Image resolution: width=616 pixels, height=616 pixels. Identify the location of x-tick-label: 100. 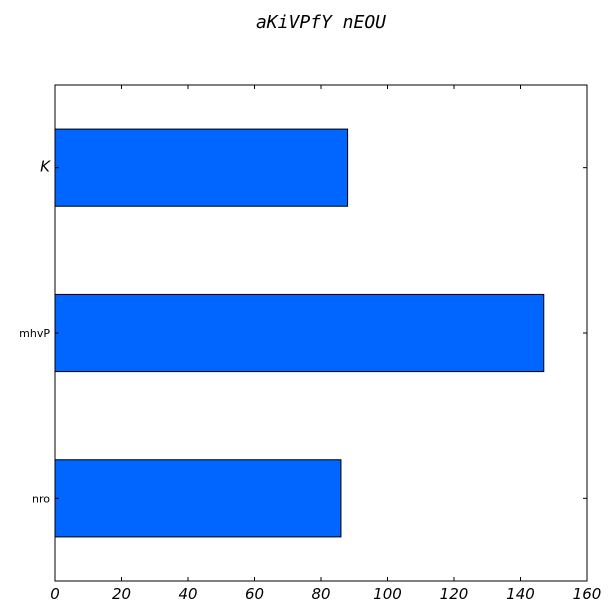
(387, 594).